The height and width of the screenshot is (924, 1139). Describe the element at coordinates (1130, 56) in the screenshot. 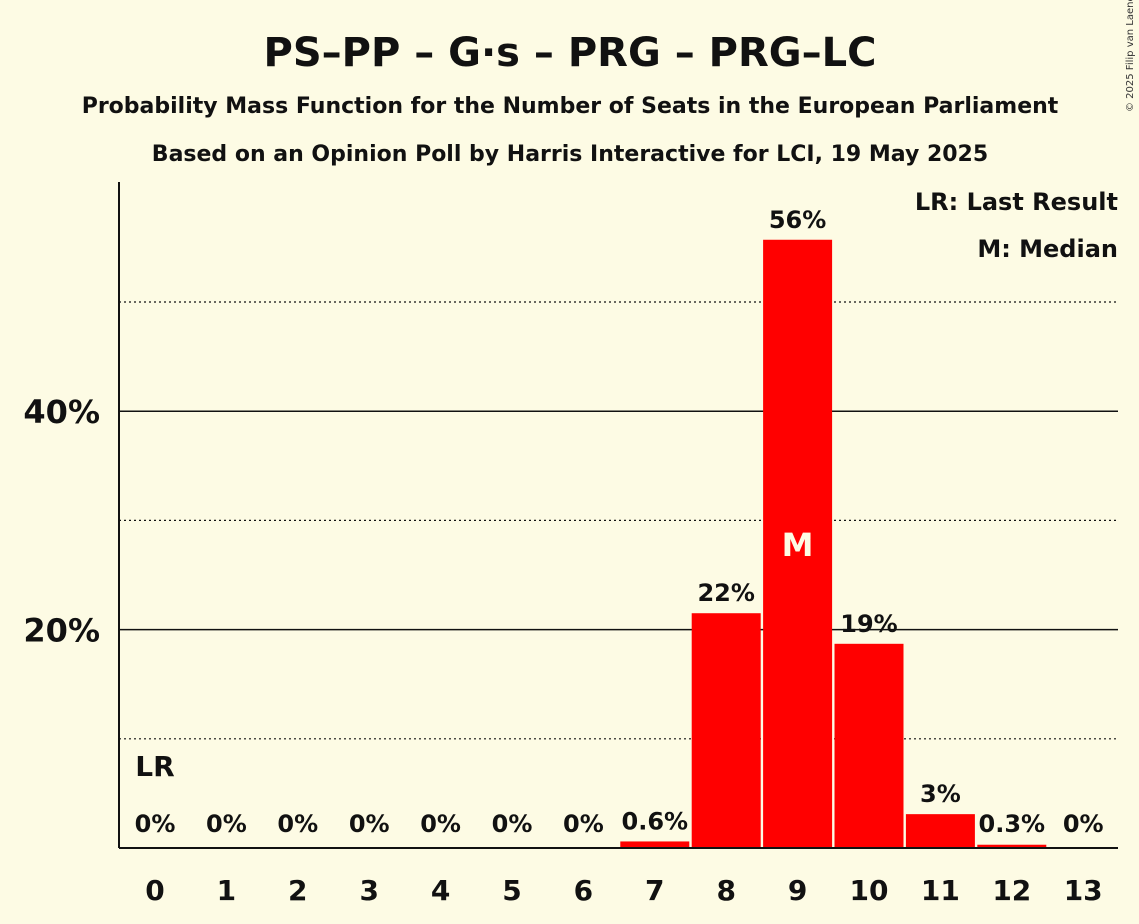

I see `copyright-text: © 2025 Filip van Laenen` at that location.